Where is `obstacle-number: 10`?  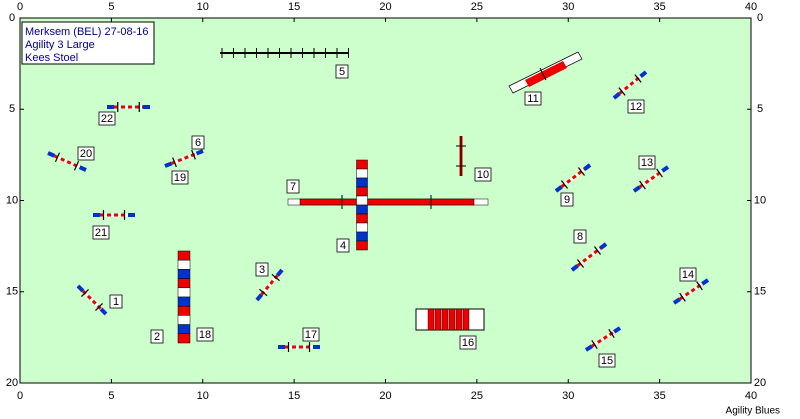
obstacle-number: 10 is located at coordinates (483, 175).